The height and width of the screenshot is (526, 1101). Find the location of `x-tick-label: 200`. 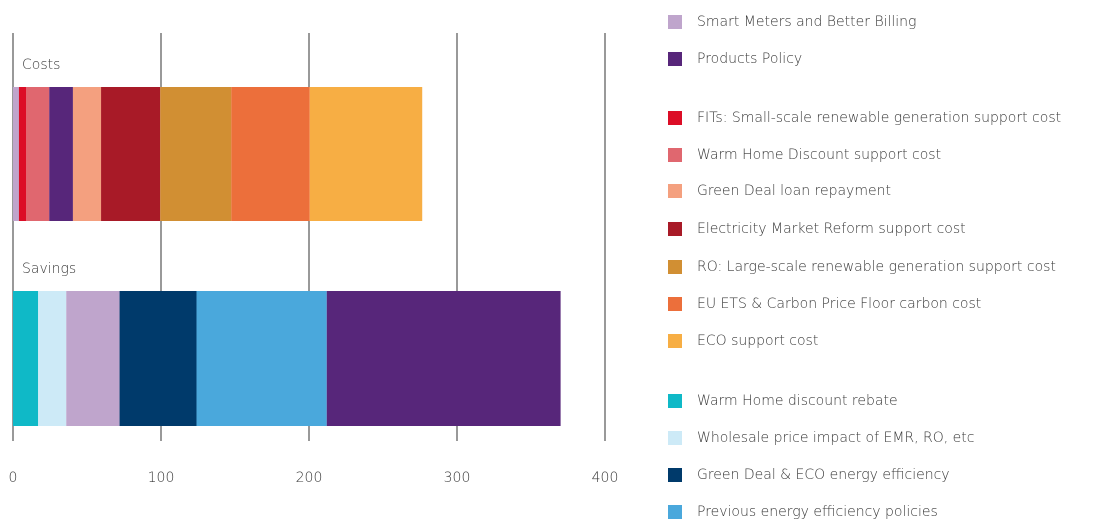

x-tick-label: 200 is located at coordinates (309, 478).